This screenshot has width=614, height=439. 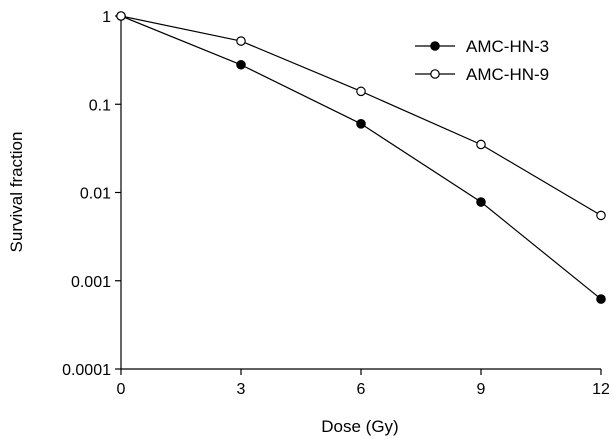 I want to click on legend-label: AMC-HN-9, so click(x=507, y=74).